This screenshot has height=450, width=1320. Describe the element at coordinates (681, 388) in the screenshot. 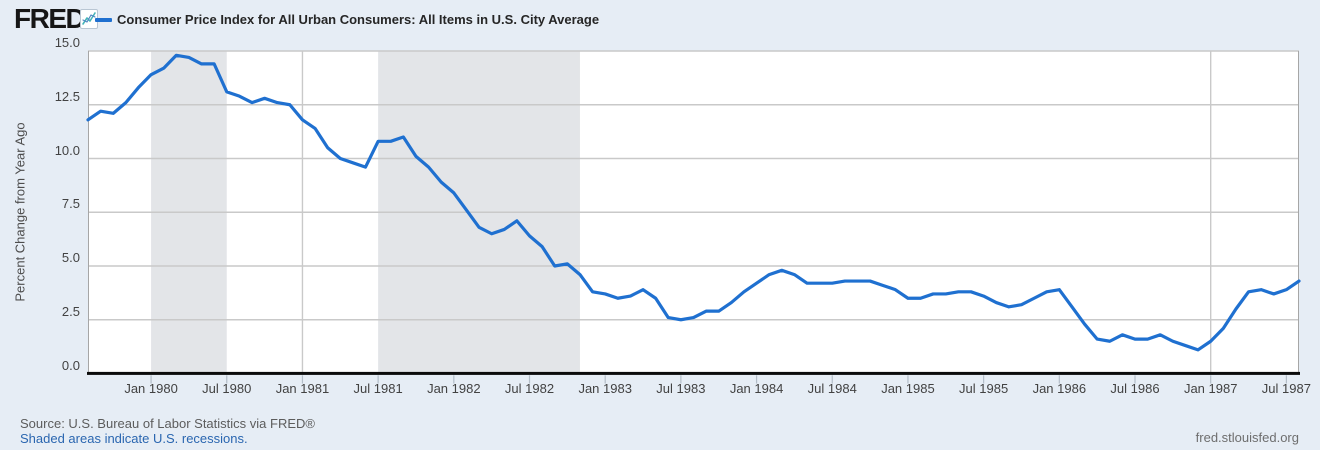

I see `x-tick-label: Jul 1983` at that location.